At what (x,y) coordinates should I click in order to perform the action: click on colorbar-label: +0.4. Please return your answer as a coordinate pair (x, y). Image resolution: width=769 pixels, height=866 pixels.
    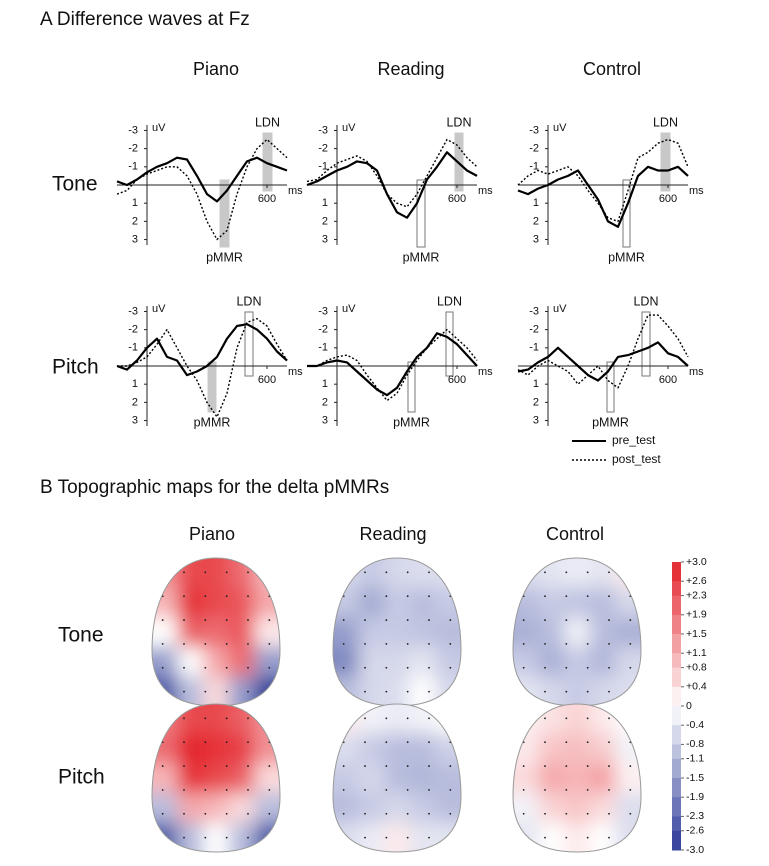
    Looking at the image, I should click on (696, 687).